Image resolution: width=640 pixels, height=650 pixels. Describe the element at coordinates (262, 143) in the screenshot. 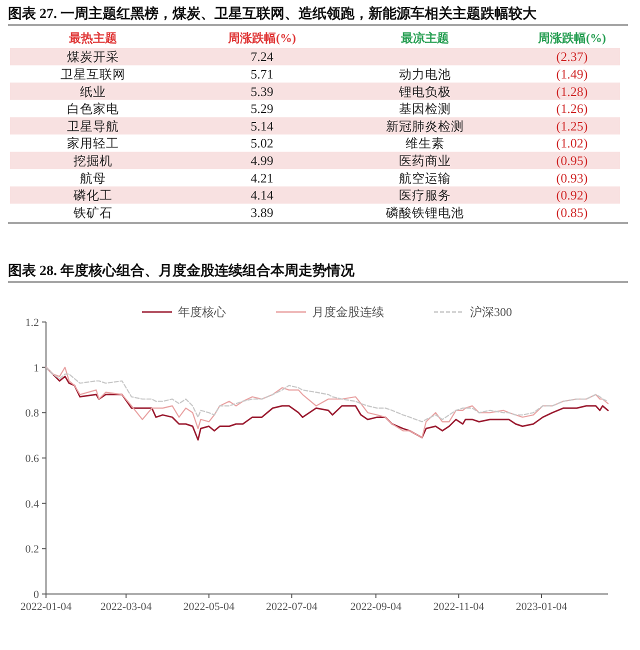

I see `data-label: 5.02` at that location.